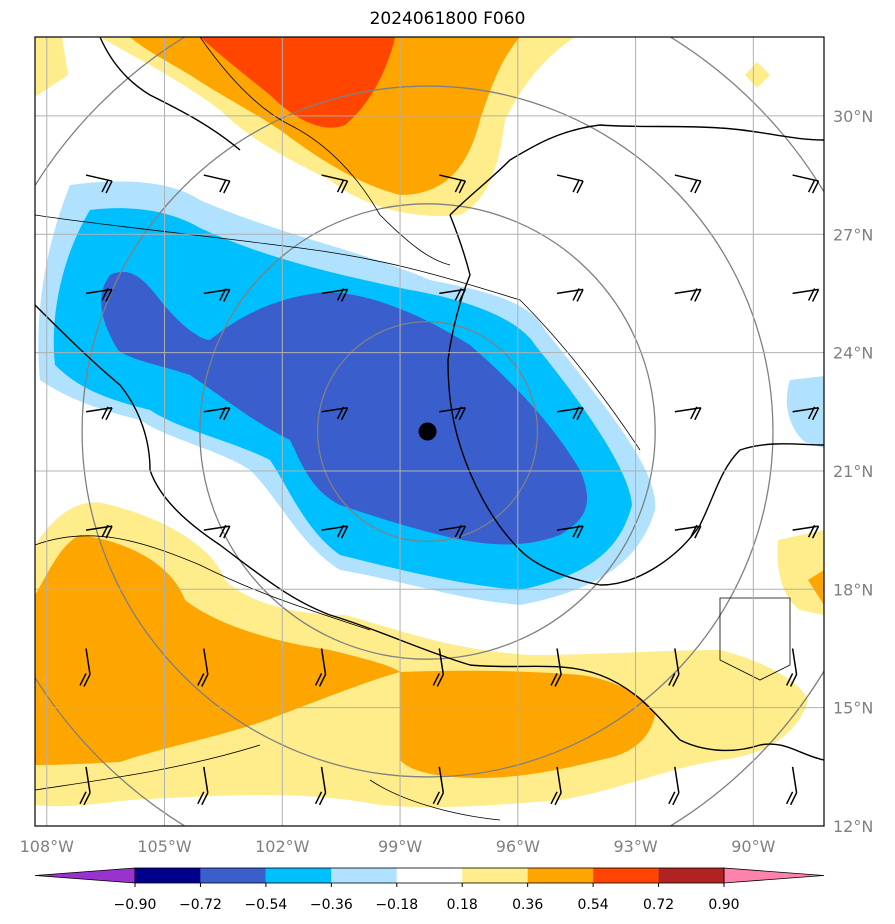 This screenshot has height=924, width=895. I want to click on positive-patch-topleft, so click(51, 67).